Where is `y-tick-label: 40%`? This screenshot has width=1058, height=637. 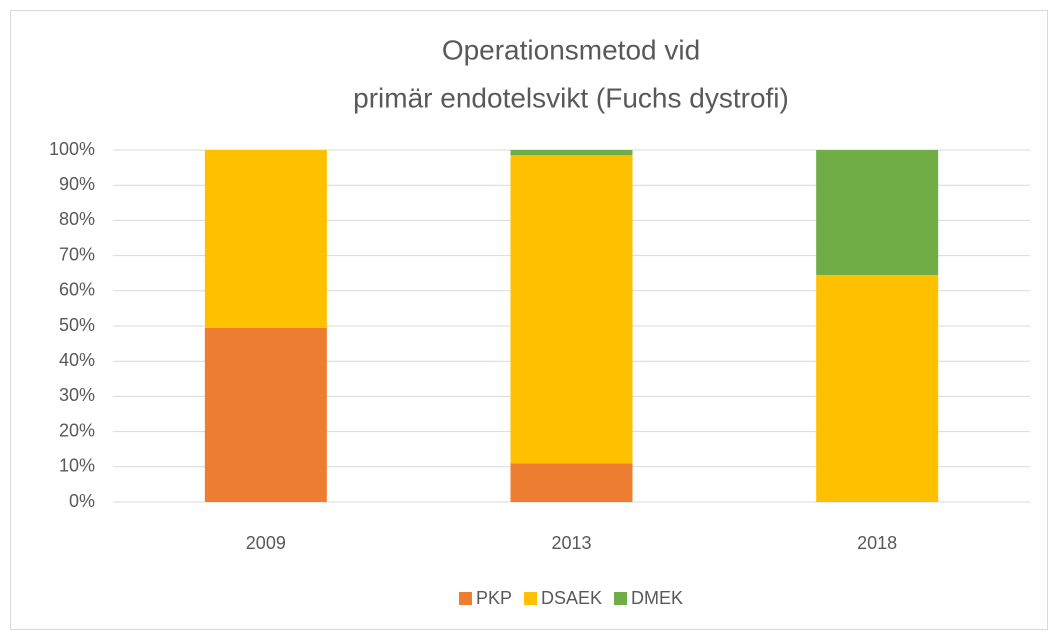
y-tick-label: 40% is located at coordinates (77, 360).